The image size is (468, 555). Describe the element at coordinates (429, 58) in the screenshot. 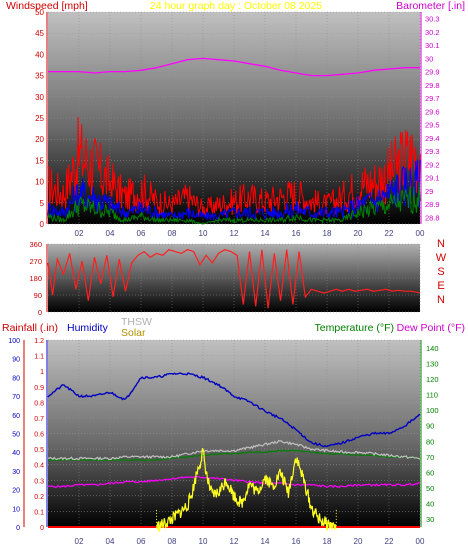

I see `baro-y-tick: 30` at that location.